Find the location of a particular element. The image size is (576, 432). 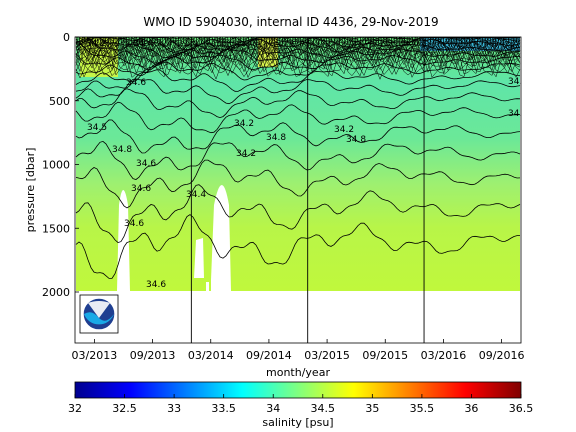

contour-label: 34.3 is located at coordinates (518, 114).